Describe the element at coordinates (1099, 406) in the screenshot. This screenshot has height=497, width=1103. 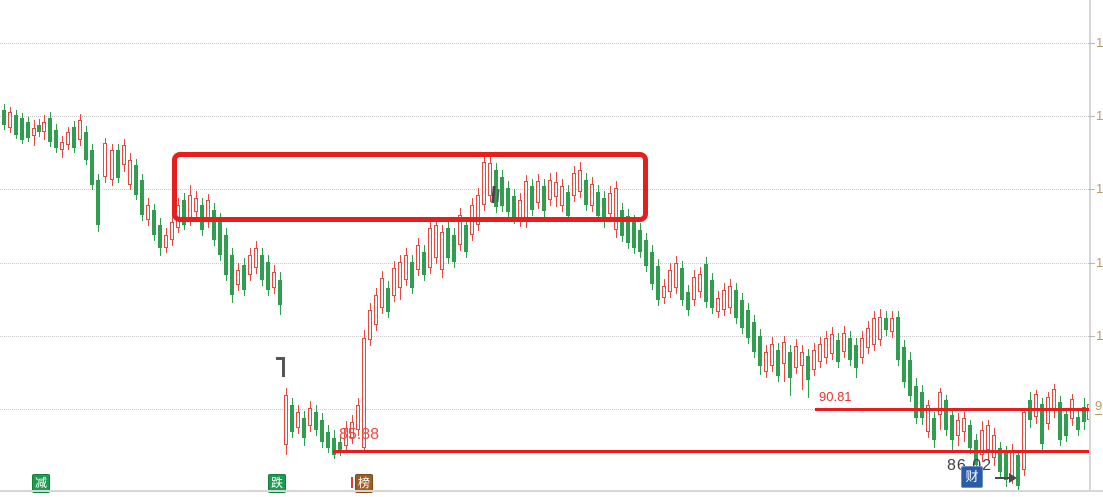
I see `y-axis-current-price-fragment: 9` at that location.